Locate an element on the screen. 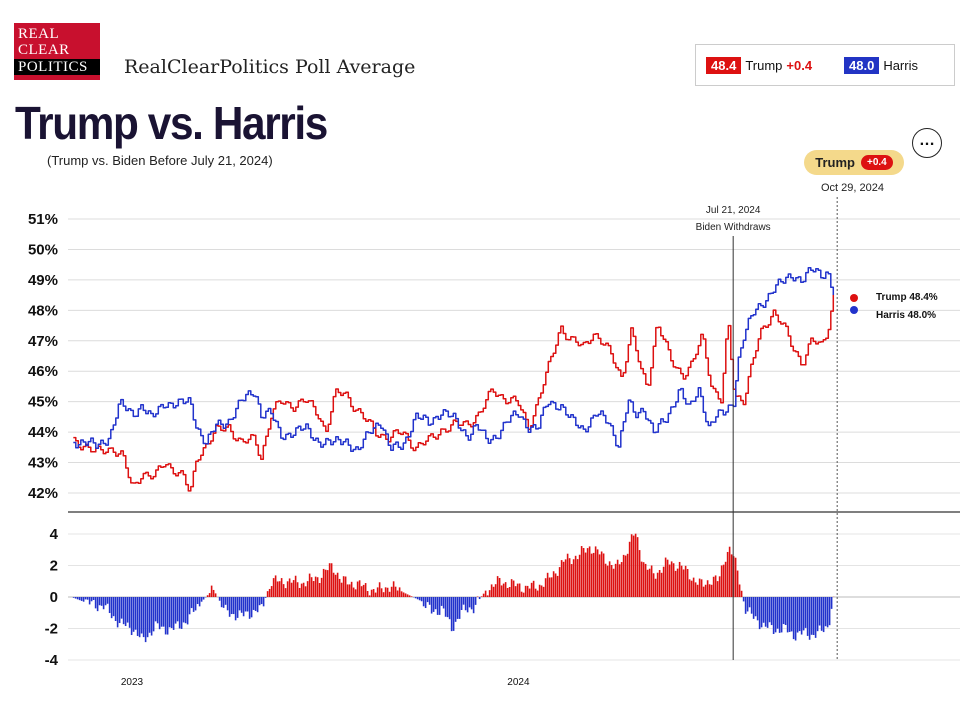 The height and width of the screenshot is (703, 965). harris-value-chip: 48.0 is located at coordinates (862, 65).